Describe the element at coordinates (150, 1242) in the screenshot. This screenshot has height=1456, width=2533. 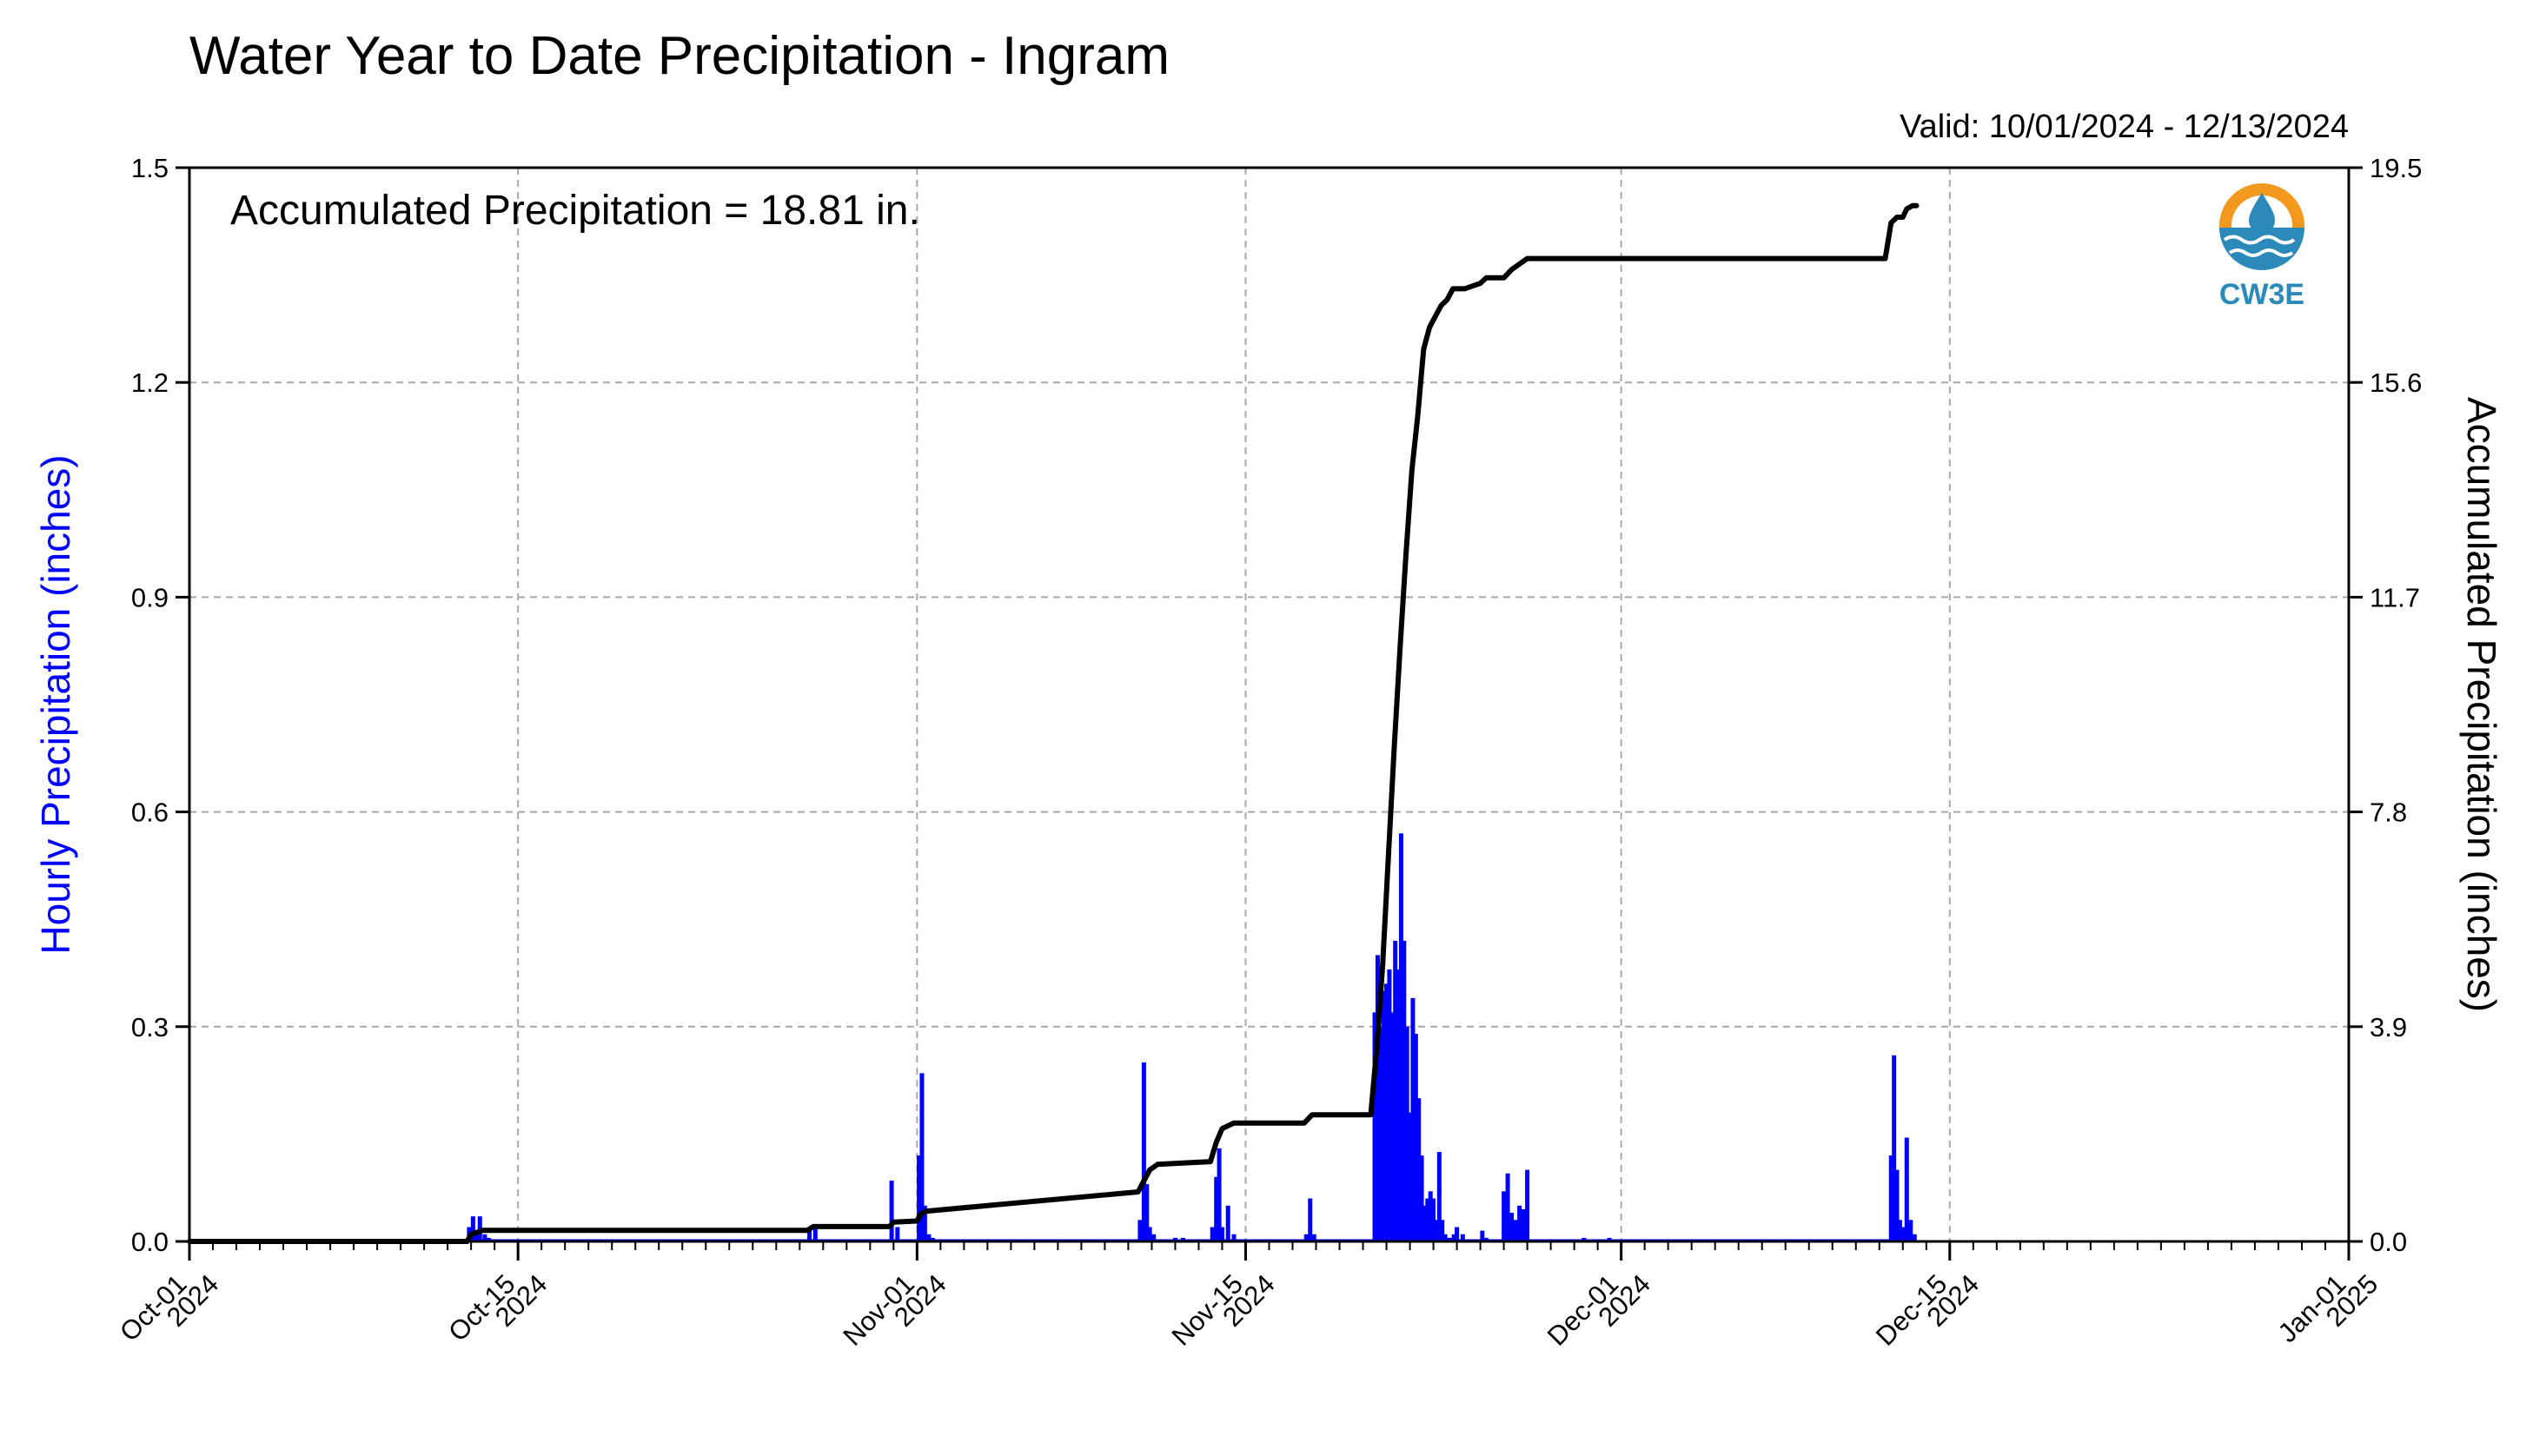
I see `left-tick-label: 0.0` at that location.